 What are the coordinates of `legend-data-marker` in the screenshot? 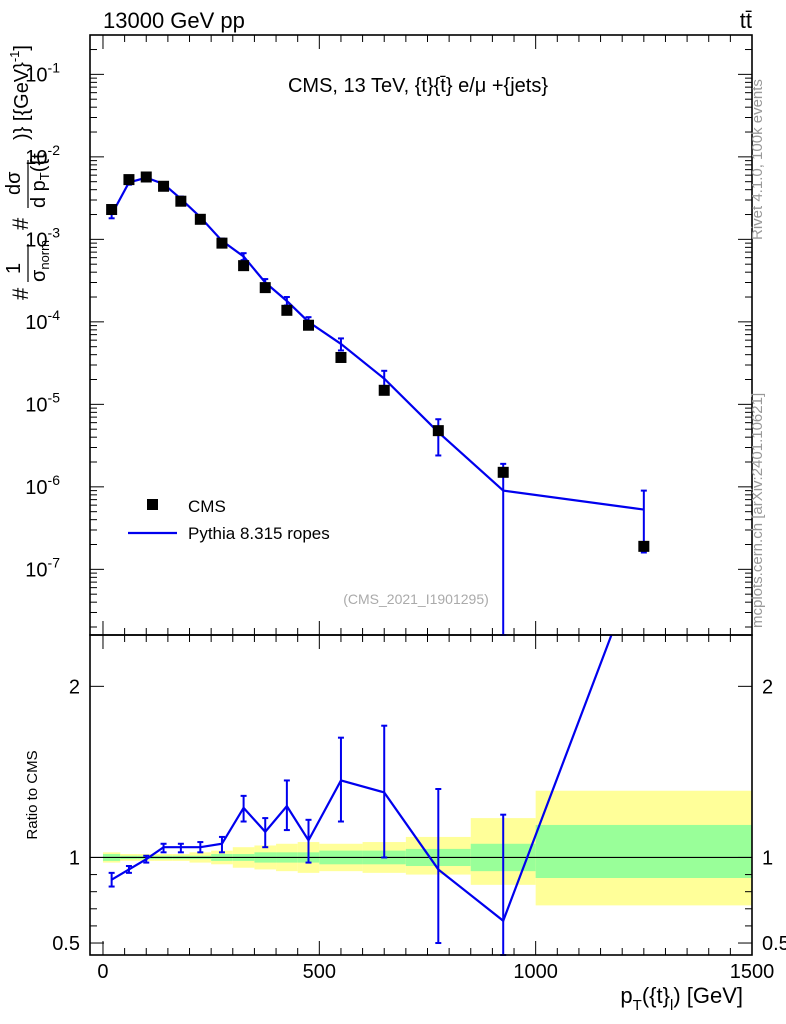 It's located at (152, 504).